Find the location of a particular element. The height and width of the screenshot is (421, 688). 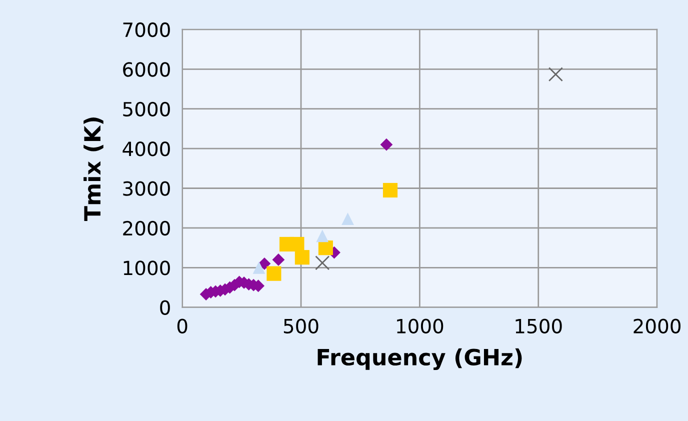

x-tick-label: 0 is located at coordinates (182, 326).